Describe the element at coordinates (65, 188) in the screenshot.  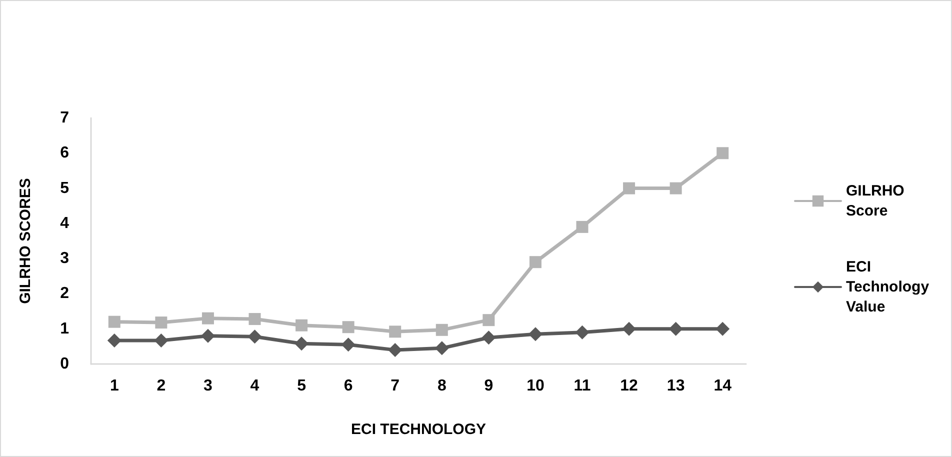
I see `y-tick-label: 5` at that location.